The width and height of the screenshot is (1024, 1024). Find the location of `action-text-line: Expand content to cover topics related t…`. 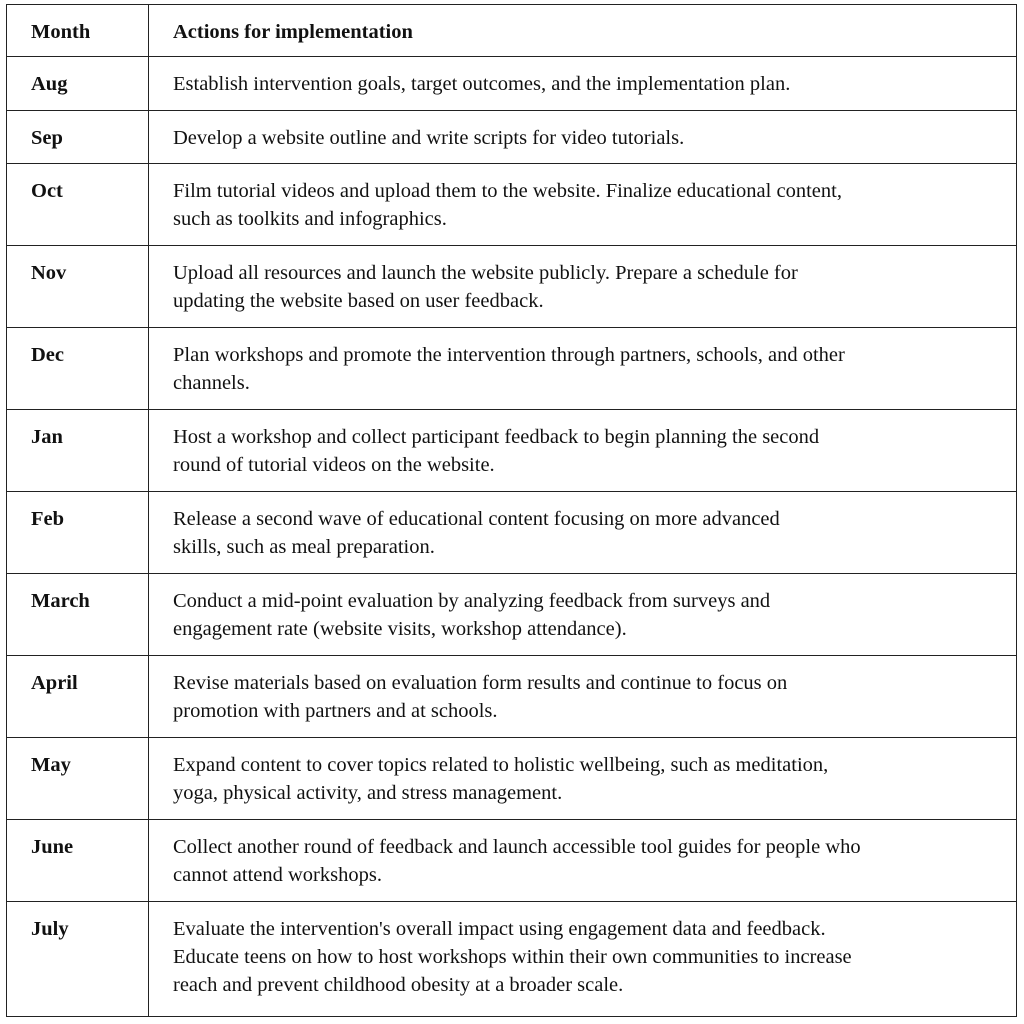

action-text-line: Expand content to cover topics related t… is located at coordinates (501, 765).